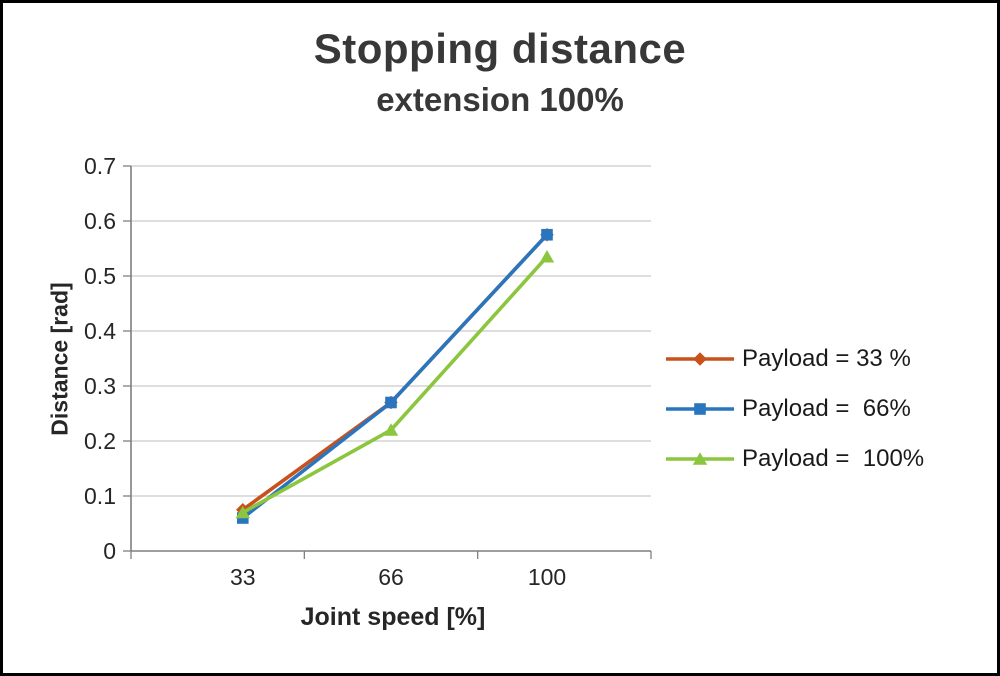 Image resolution: width=1000 pixels, height=676 pixels. I want to click on chart-subtitle: extension 100%, so click(500, 99).